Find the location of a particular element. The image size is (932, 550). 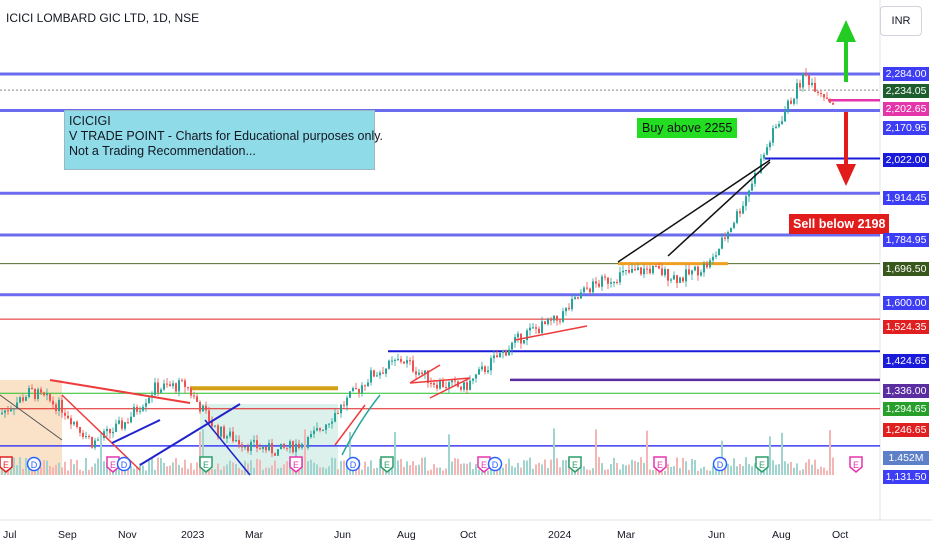

price-tag: 2,170.95 is located at coordinates (906, 128).